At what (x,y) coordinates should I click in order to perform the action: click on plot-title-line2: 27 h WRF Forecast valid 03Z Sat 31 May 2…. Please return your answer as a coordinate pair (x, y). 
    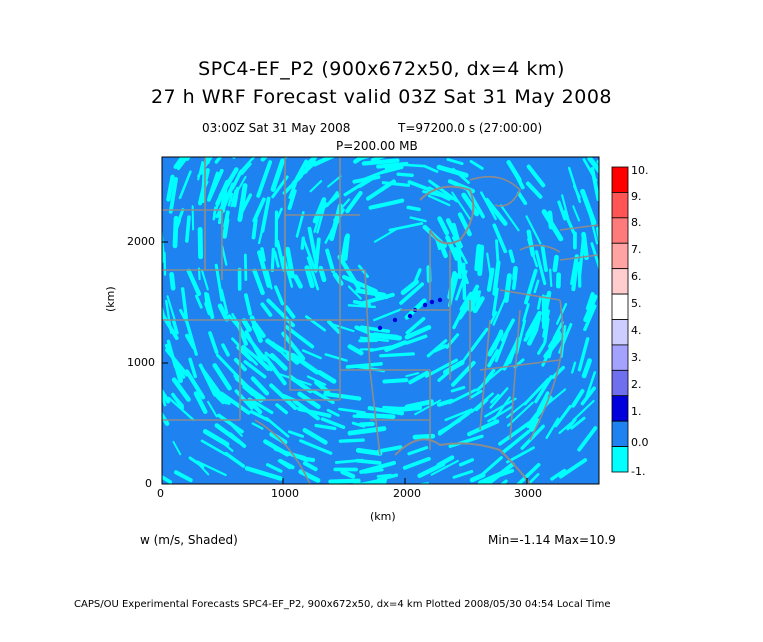
    Looking at the image, I should click on (381, 97).